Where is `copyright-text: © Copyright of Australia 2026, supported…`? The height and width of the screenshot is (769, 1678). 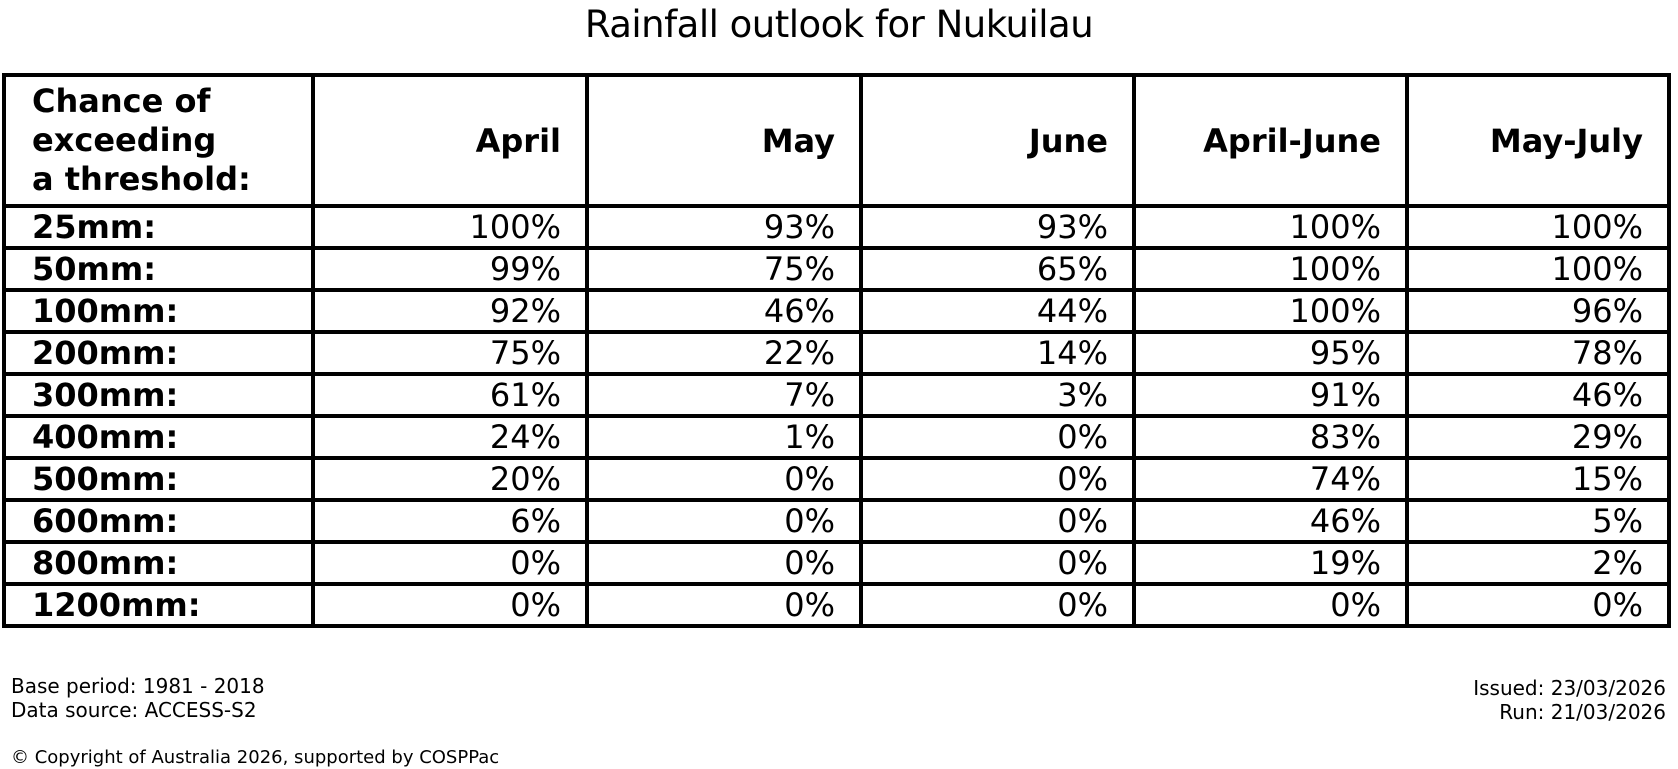
copyright-text: © Copyright of Australia 2026, supported… is located at coordinates (255, 757).